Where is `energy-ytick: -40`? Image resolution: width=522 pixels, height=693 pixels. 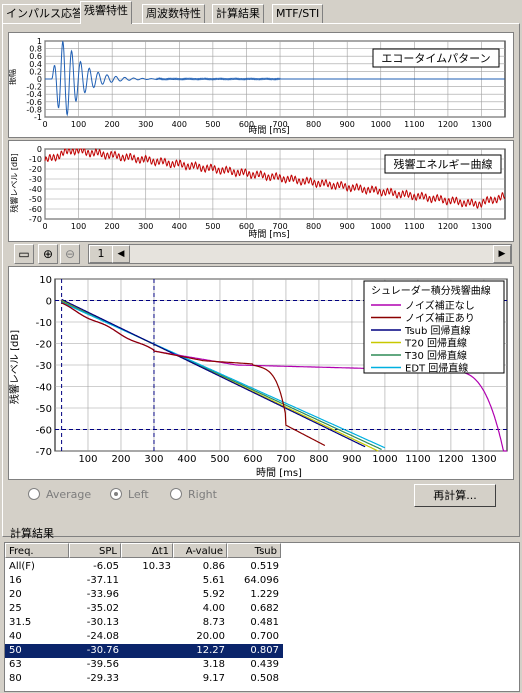
energy-ytick: -40 is located at coordinates (35, 189).